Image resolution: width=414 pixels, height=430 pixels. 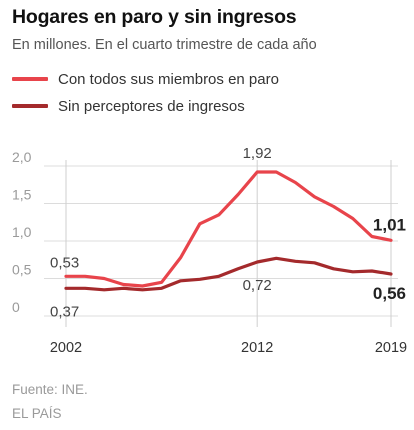 I want to click on y-tick-label: 2,0, so click(x=22, y=157).